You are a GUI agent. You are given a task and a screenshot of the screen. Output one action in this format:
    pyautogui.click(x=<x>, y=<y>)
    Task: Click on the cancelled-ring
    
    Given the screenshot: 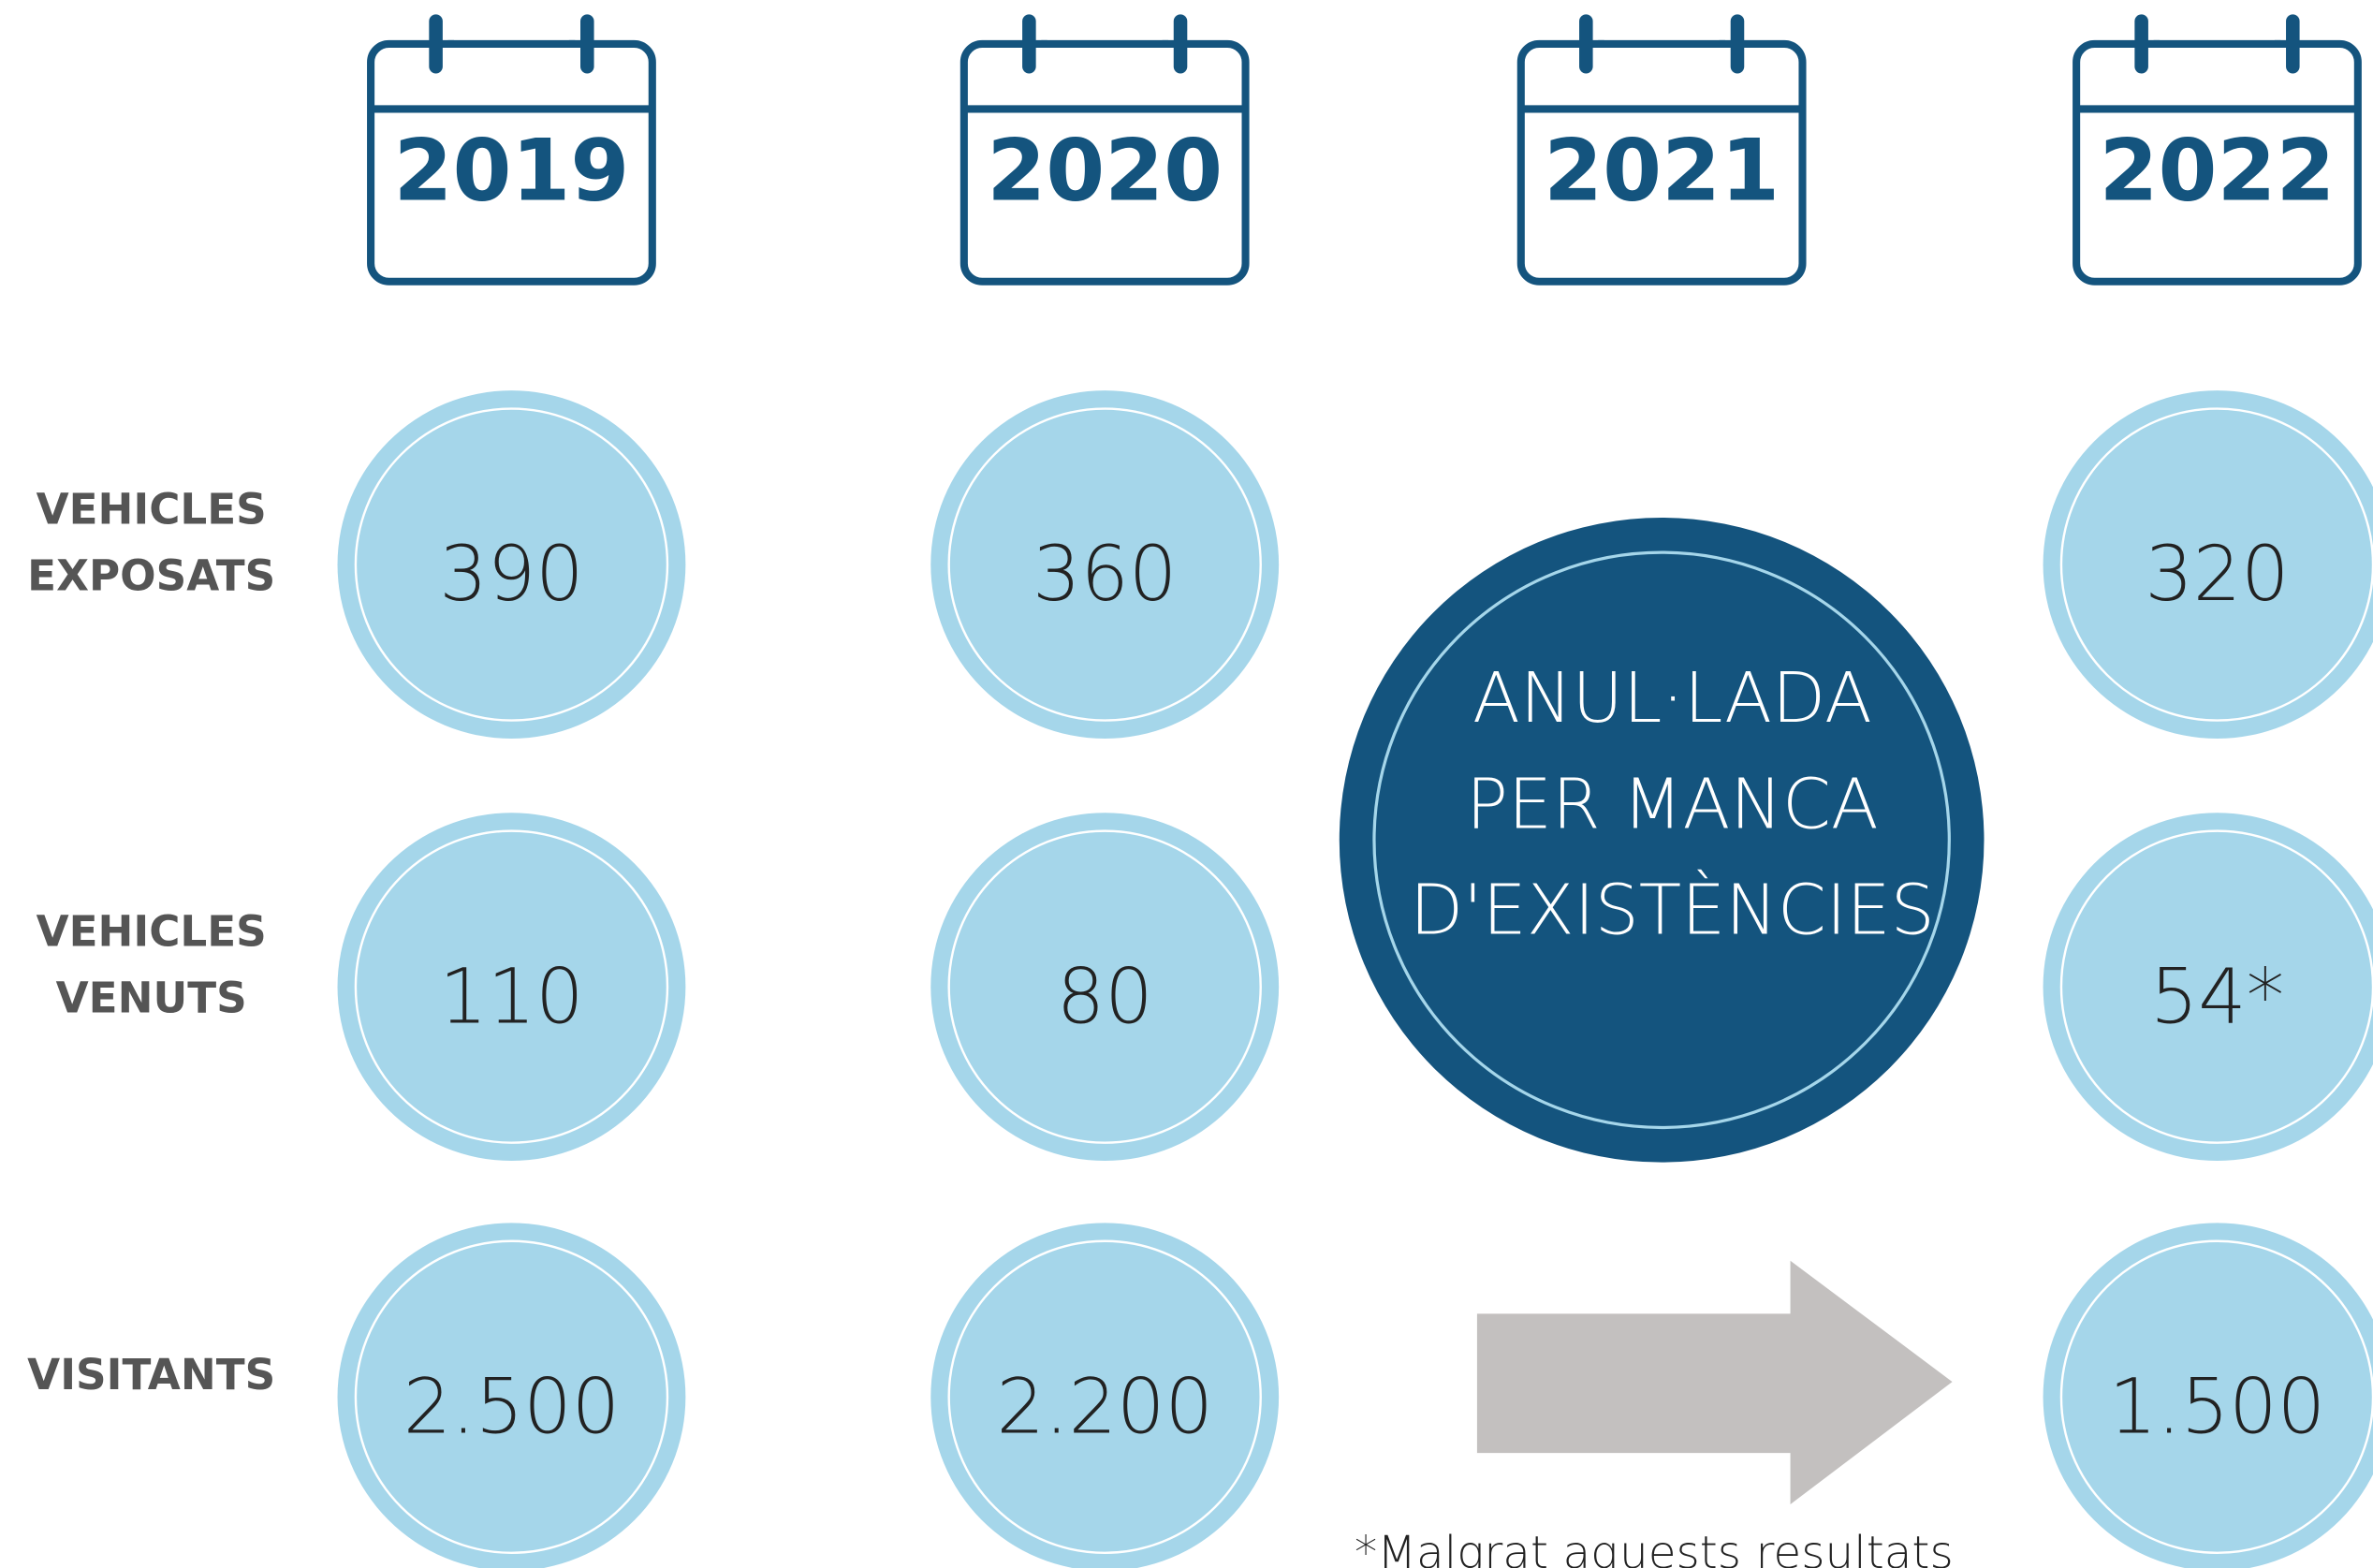 What is the action you would take?
    pyautogui.click(x=1661, y=840)
    